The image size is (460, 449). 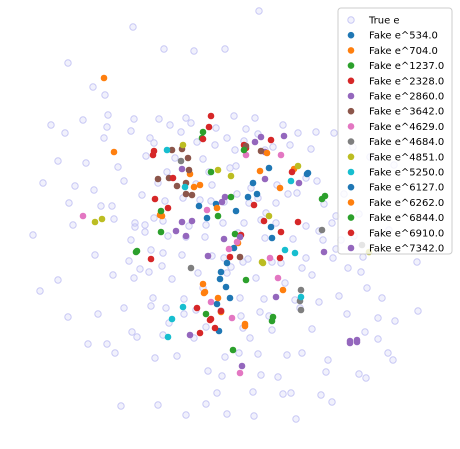 What do you see at coordinates (406, 66) in the screenshot?
I see `legend-label-fake-e-1237-0: Fake e^1237.0` at bounding box center [406, 66].